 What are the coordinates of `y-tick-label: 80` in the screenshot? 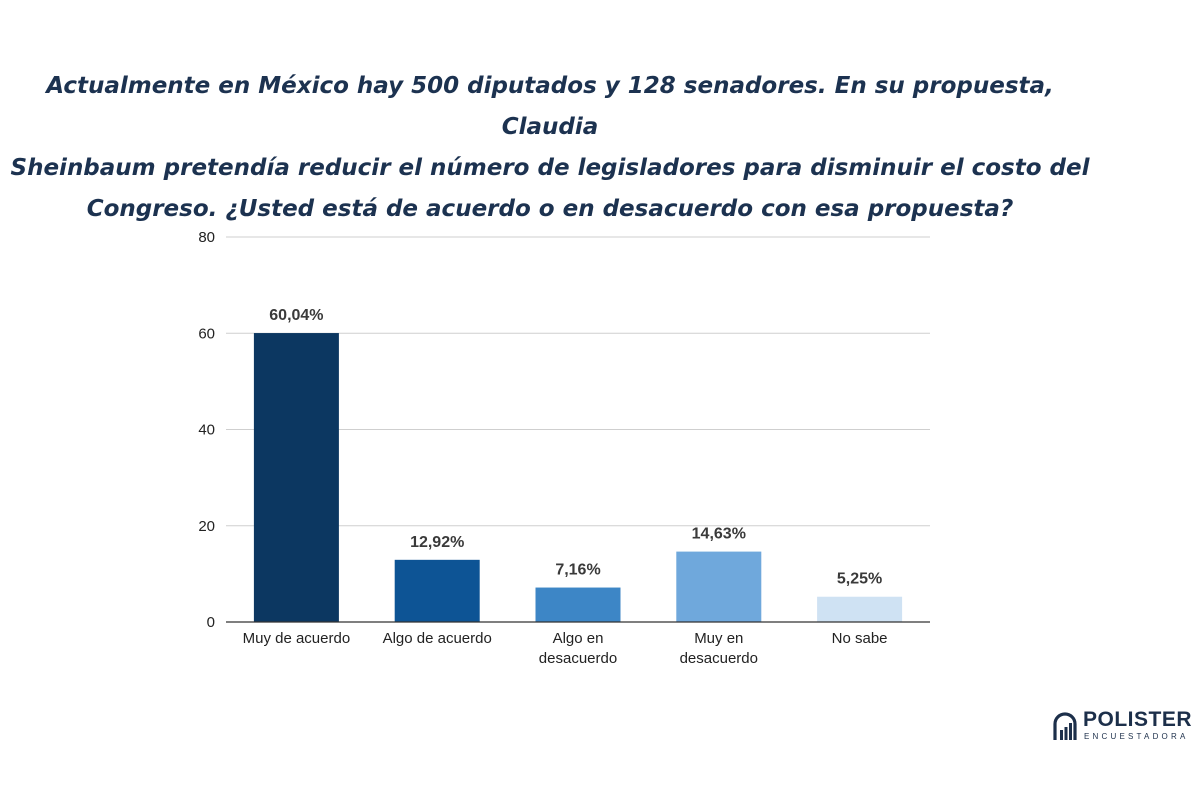 It's located at (206, 237).